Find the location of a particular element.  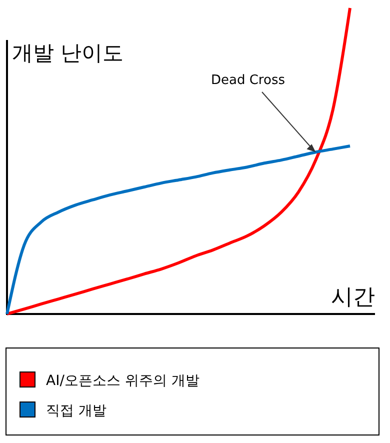

legend-label: 직접 개발 is located at coordinates (76, 411).